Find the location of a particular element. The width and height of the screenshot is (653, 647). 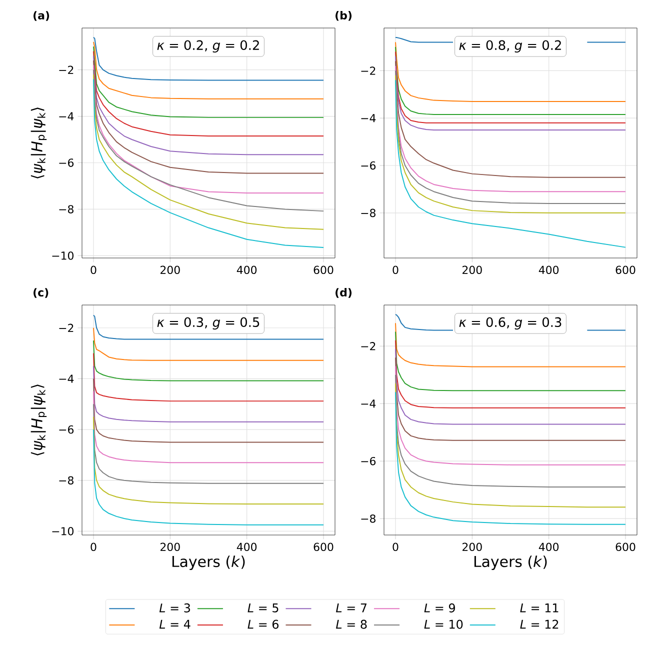

legend-label: L = 9 is located at coordinates (439, 607).